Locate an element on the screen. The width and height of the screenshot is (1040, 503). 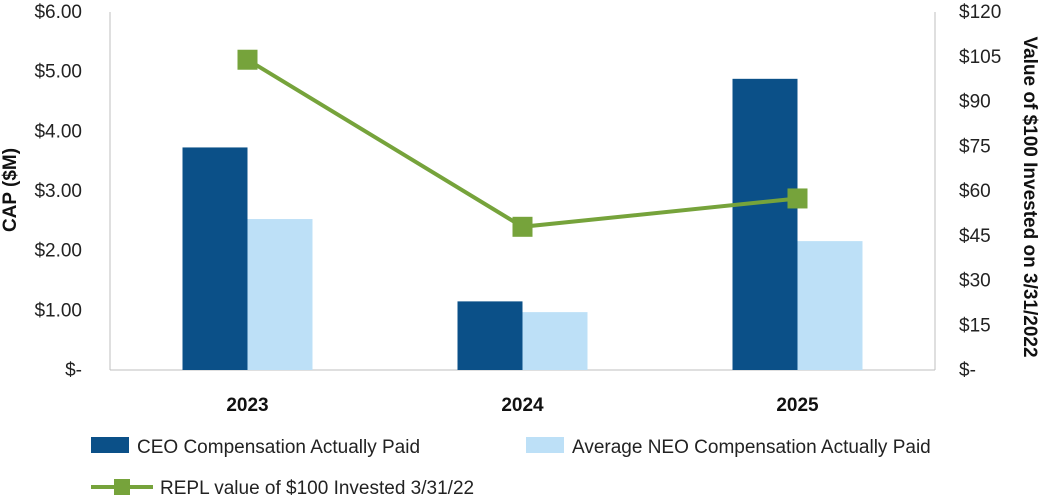
right-tick-label: $90 is located at coordinates (975, 102).